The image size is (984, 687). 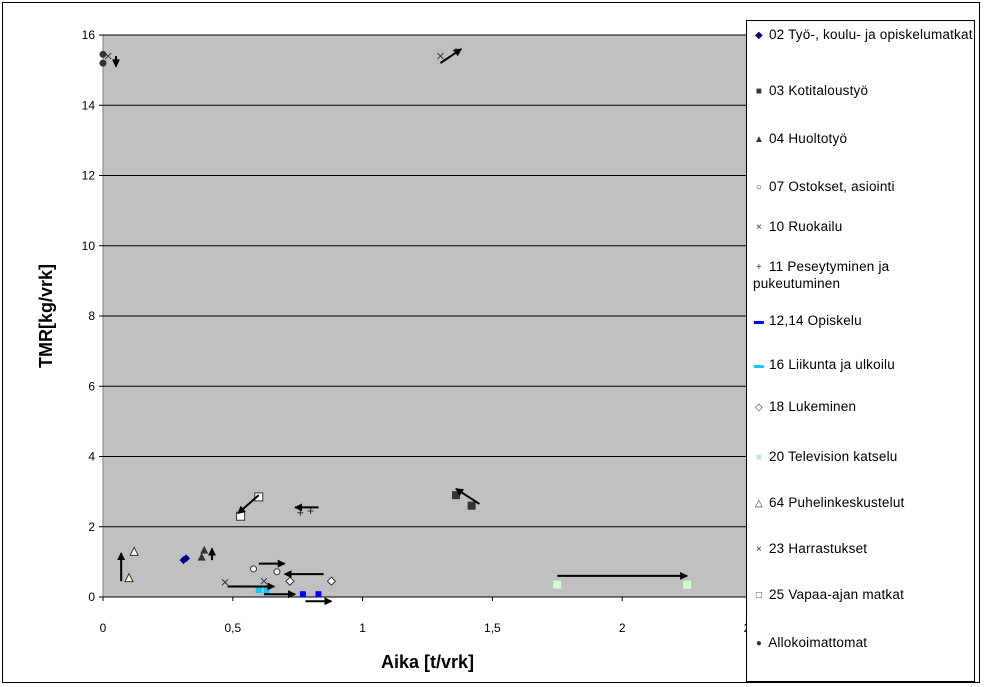 What do you see at coordinates (811, 406) in the screenshot?
I see `legend-label: 18 Lukeminen` at bounding box center [811, 406].